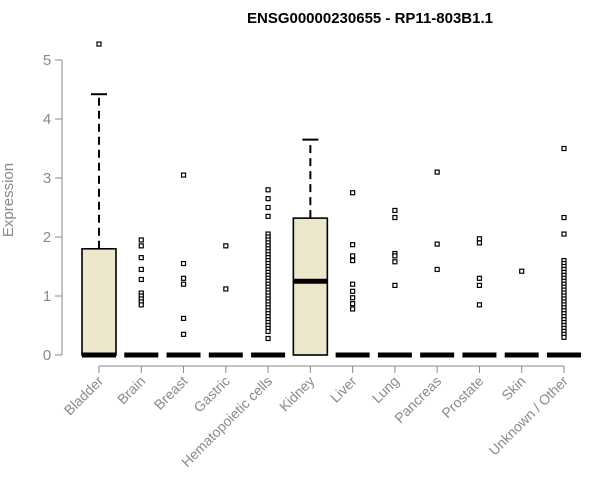 The image size is (600, 500). Describe the element at coordinates (171, 393) in the screenshot. I see `x-tick-label: Breast` at that location.